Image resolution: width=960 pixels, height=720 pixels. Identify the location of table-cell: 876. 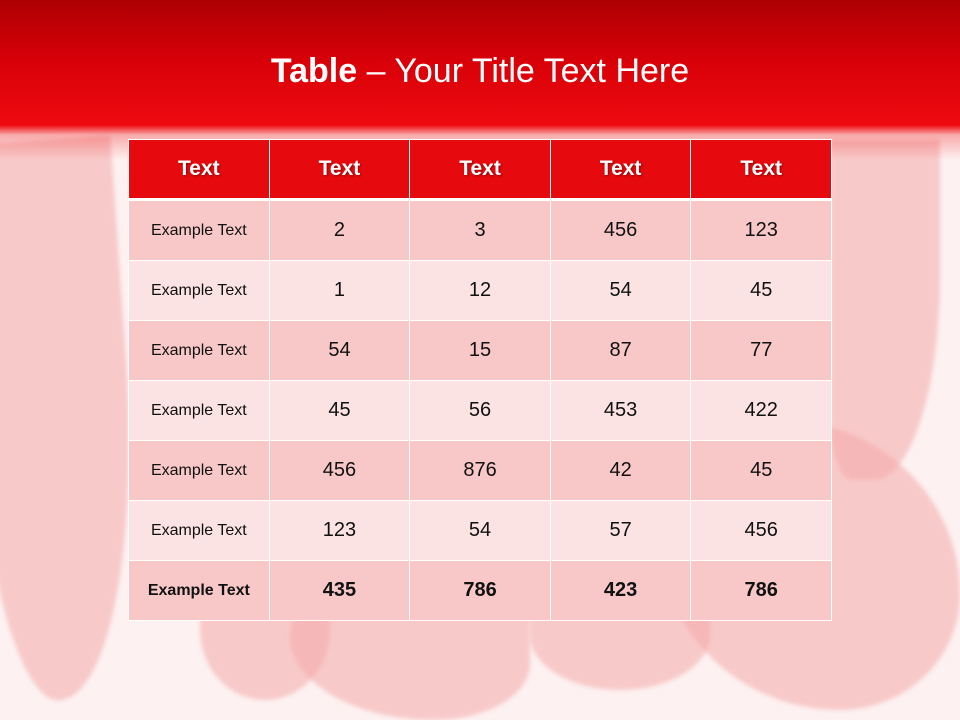
(480, 470).